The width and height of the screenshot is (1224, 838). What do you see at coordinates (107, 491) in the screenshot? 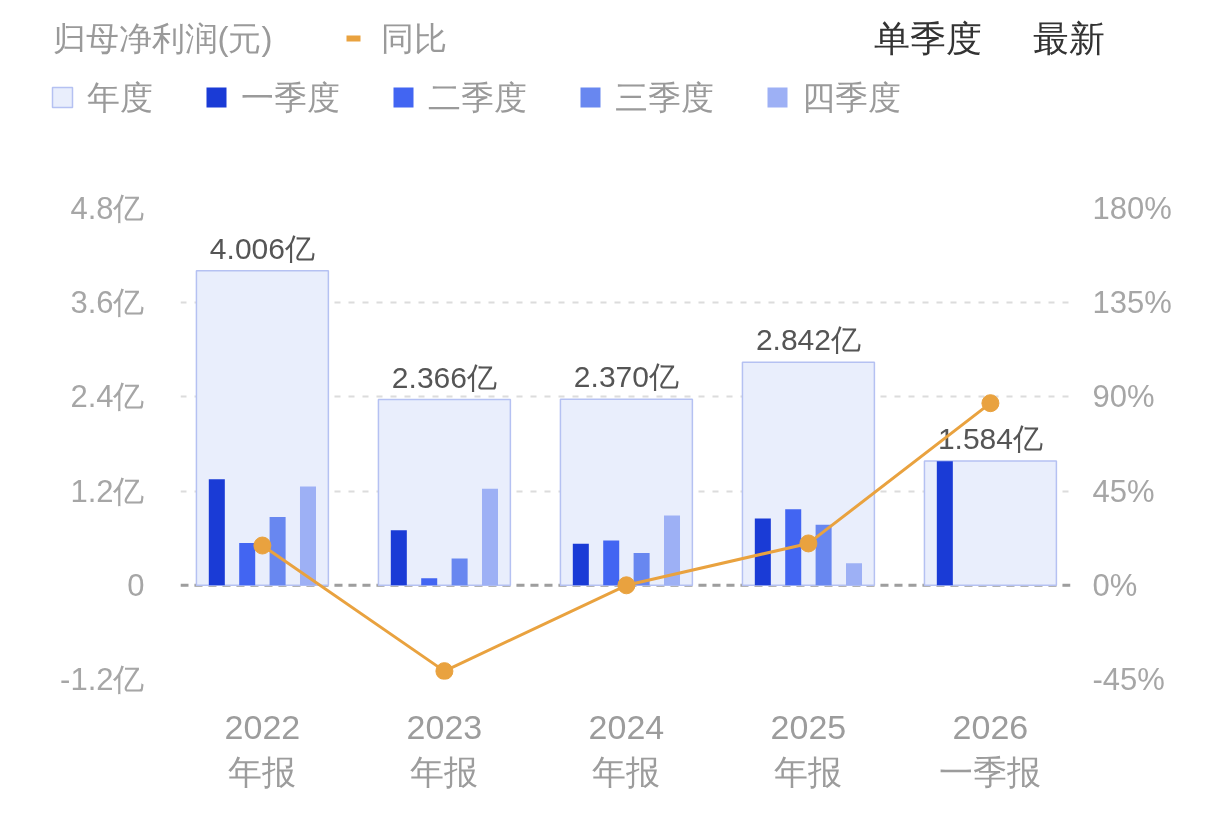
I see `y-tick-label: 1.2亿` at bounding box center [107, 491].